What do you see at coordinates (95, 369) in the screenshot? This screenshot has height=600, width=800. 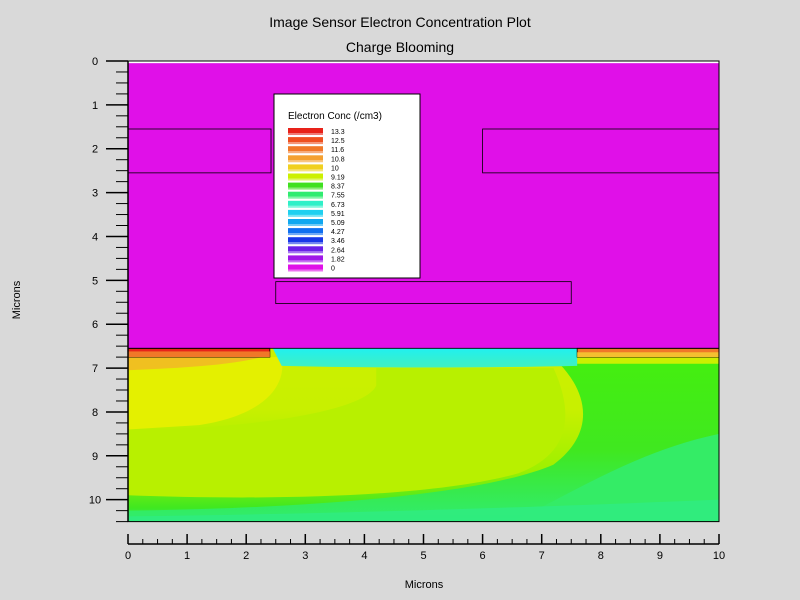 I see `y-tick-label: 7` at bounding box center [95, 369].